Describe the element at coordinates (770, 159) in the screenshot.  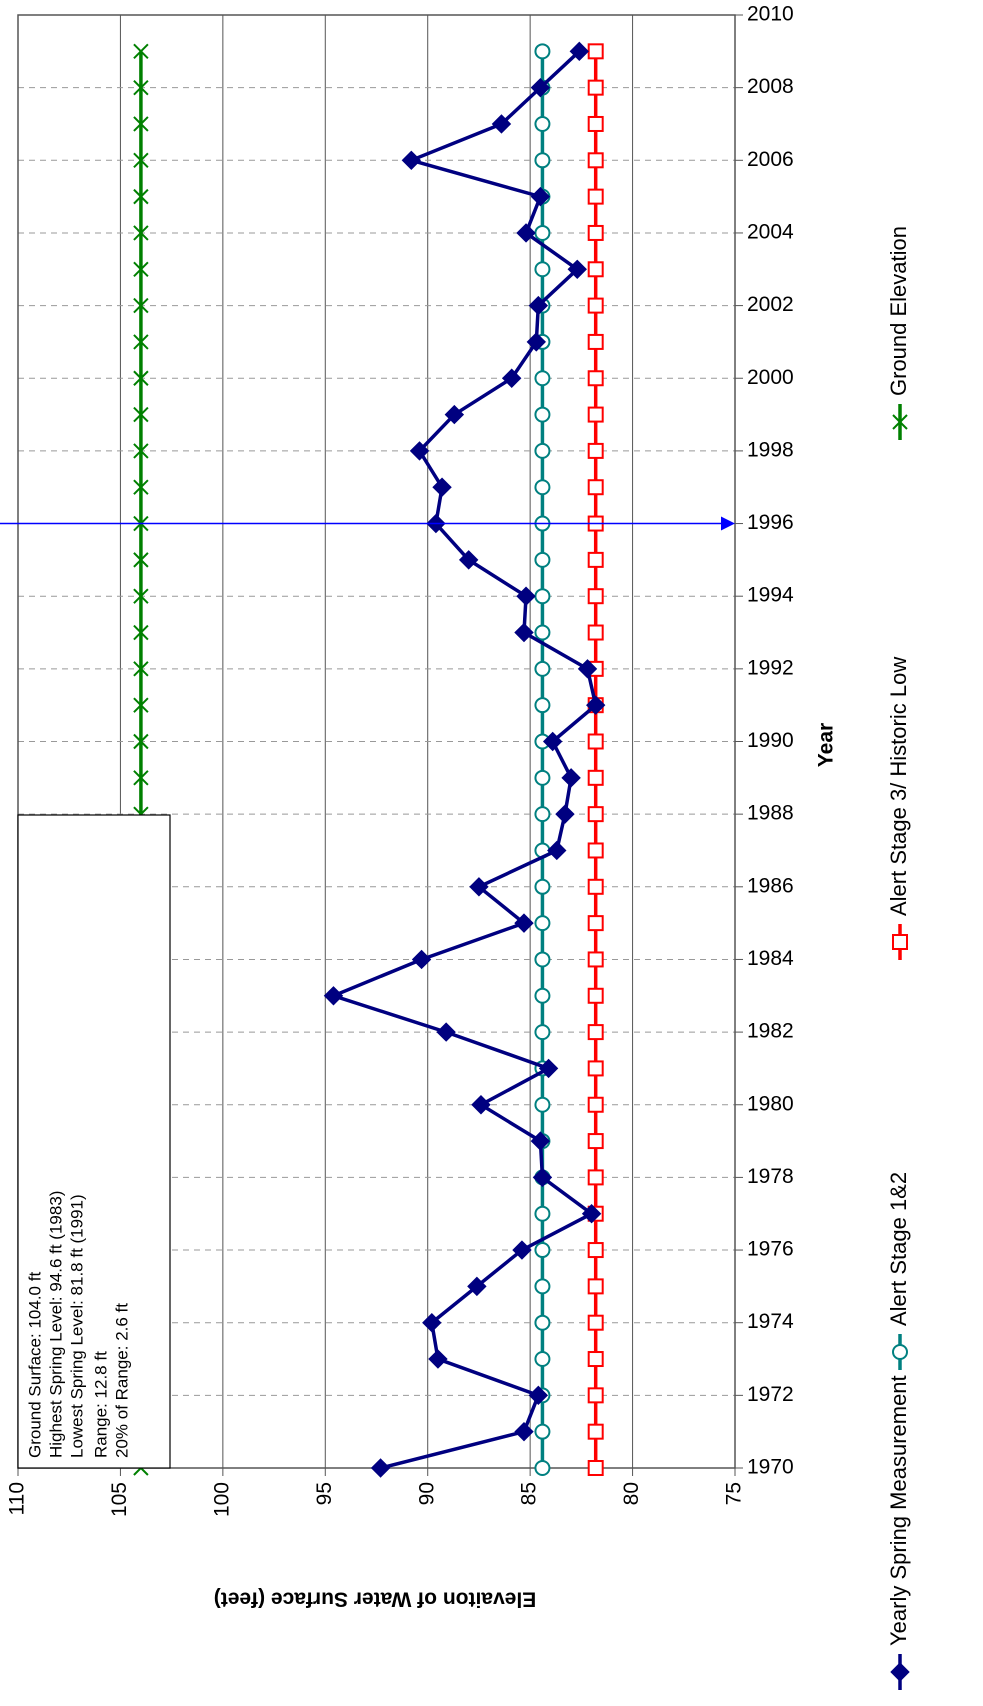
I see `x-tick-label: 2006` at that location.